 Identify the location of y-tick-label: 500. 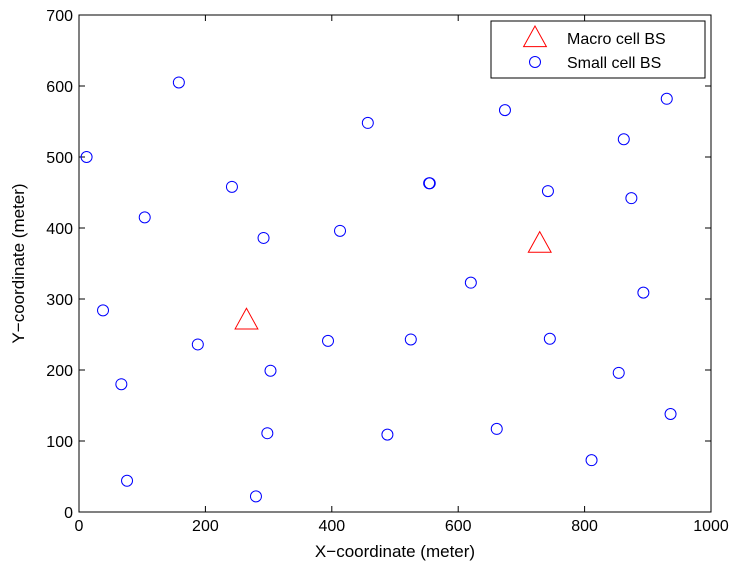
(59, 158).